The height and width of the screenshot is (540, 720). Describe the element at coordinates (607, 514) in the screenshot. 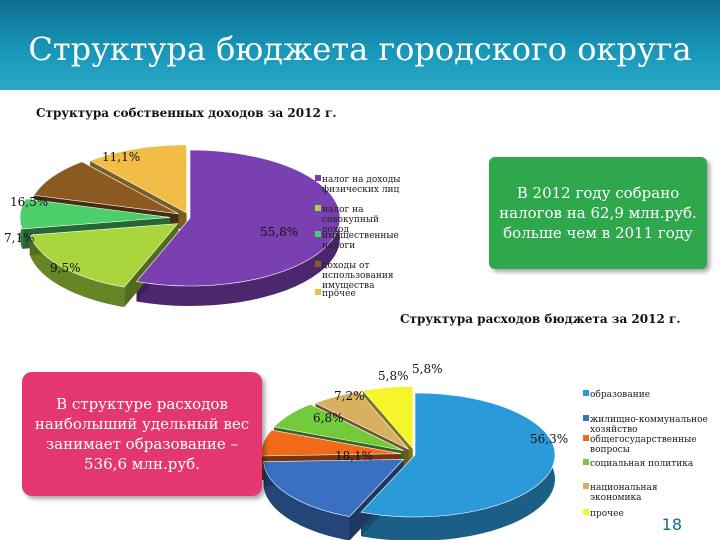

I see `legend-item-1-5: прочее` at that location.